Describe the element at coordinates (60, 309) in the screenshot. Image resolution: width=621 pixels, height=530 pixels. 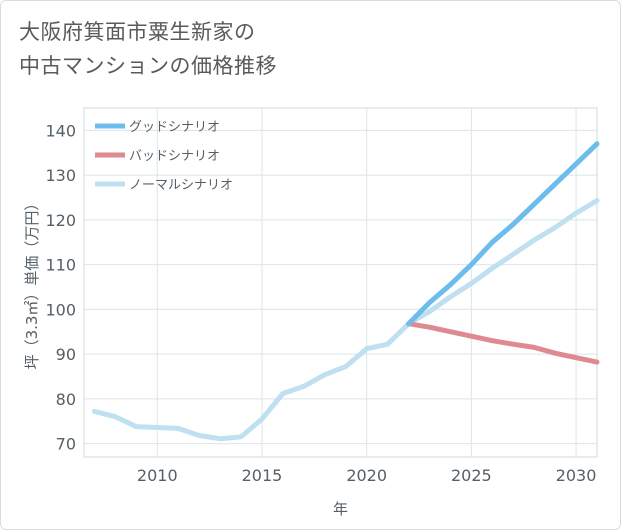
I see `y-tick-label: 100` at that location.